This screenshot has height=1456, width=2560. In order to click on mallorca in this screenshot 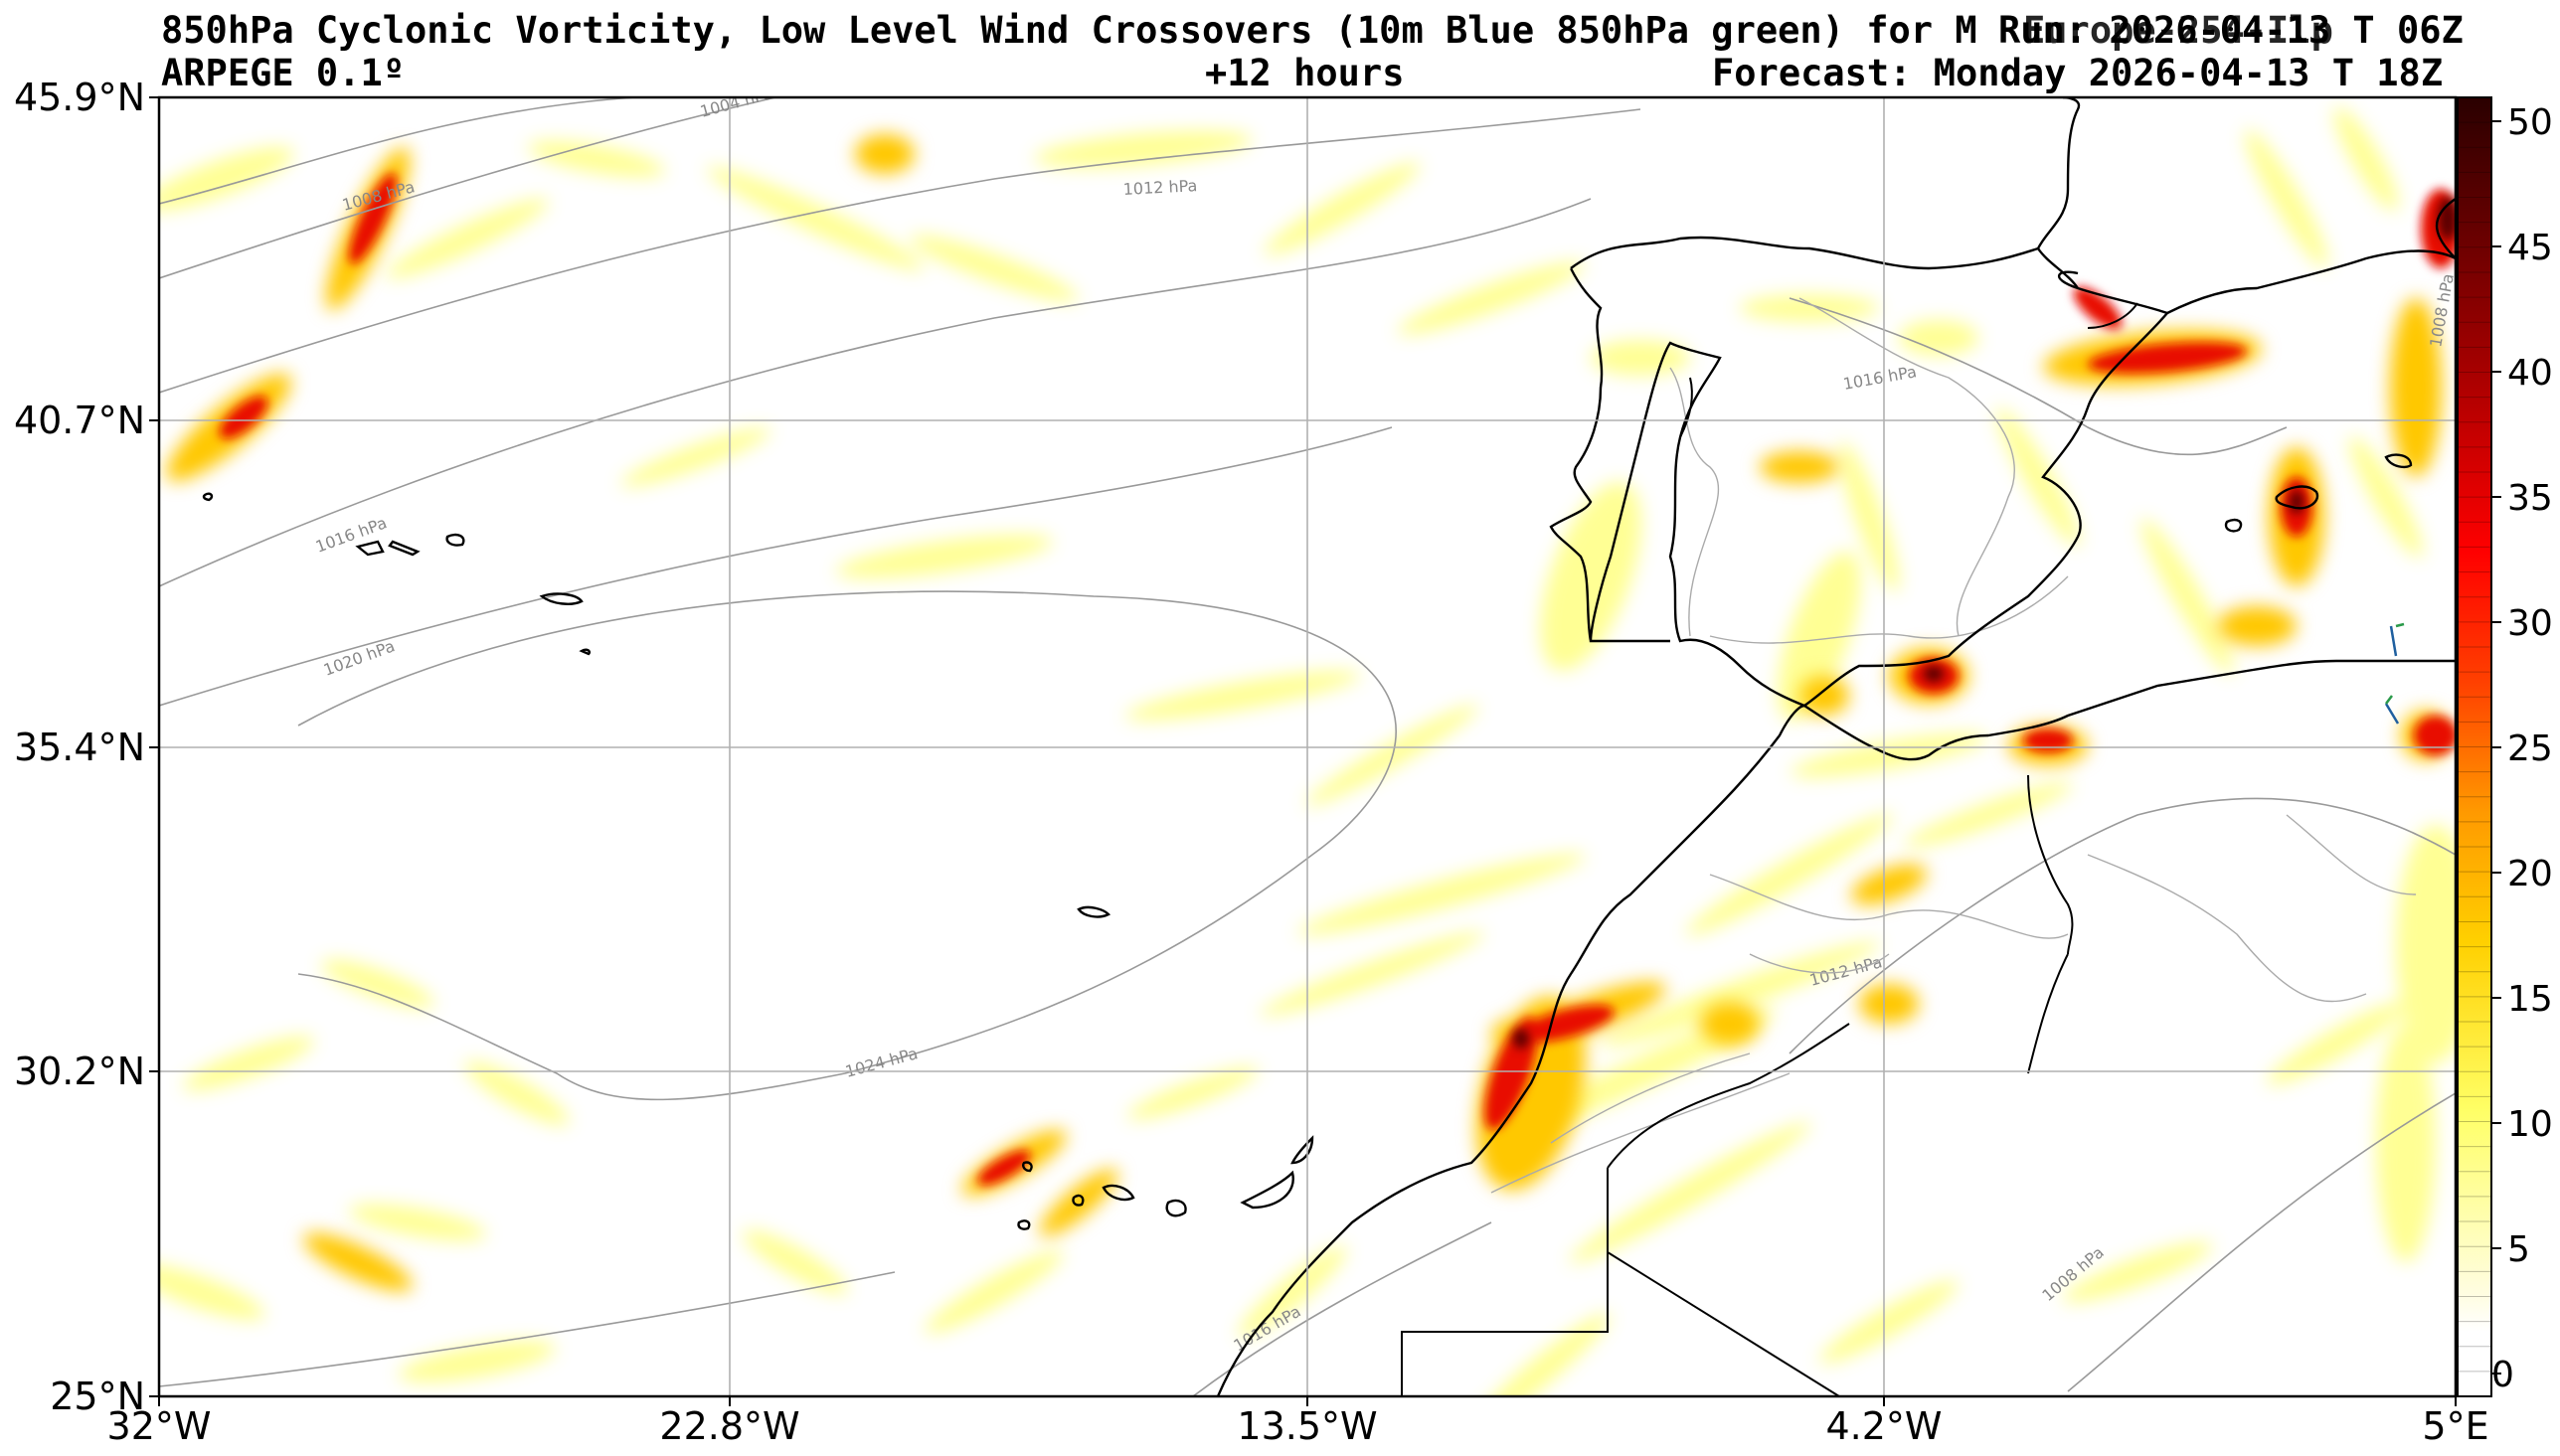, I will do `click(2297, 497)`.